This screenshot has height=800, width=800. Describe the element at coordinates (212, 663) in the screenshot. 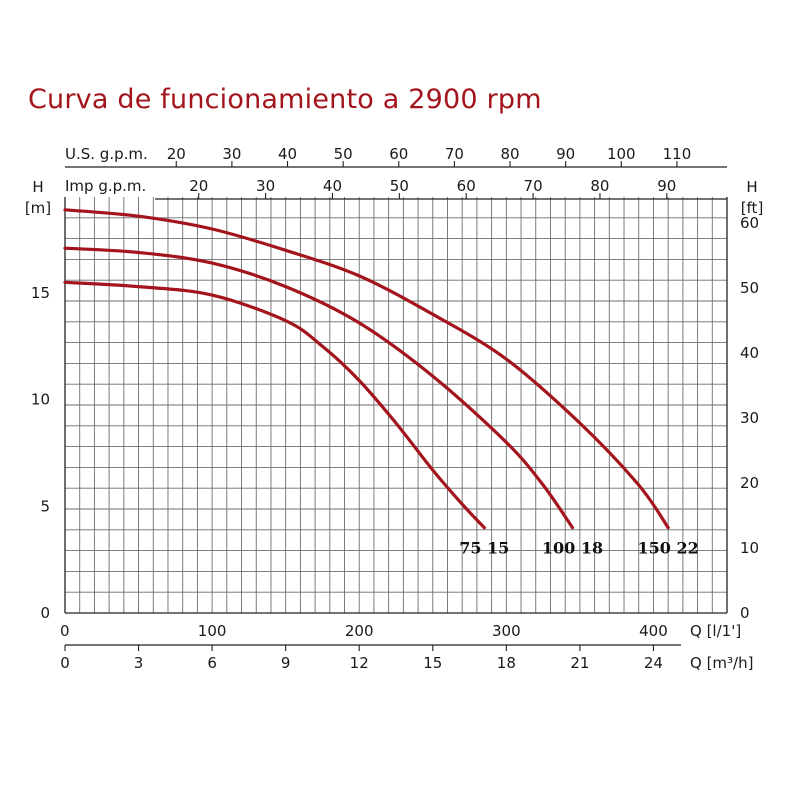

I see `m3h-tick-label: 6` at that location.